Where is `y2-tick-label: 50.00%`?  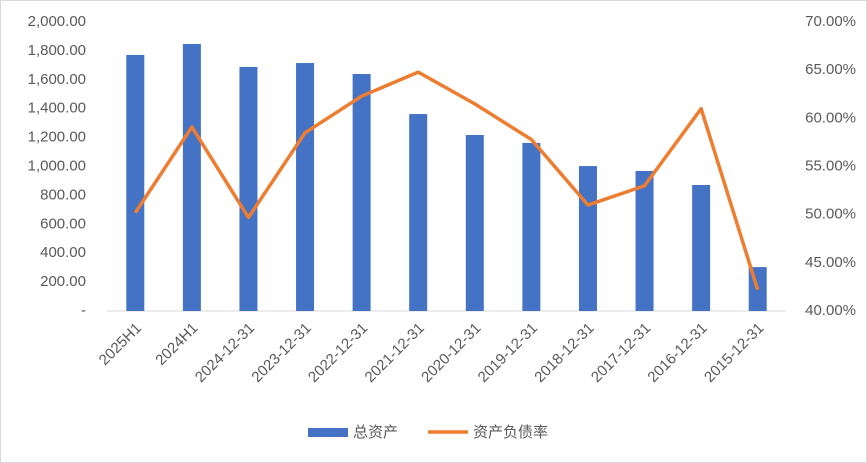 y2-tick-label: 50.00% is located at coordinates (830, 214).